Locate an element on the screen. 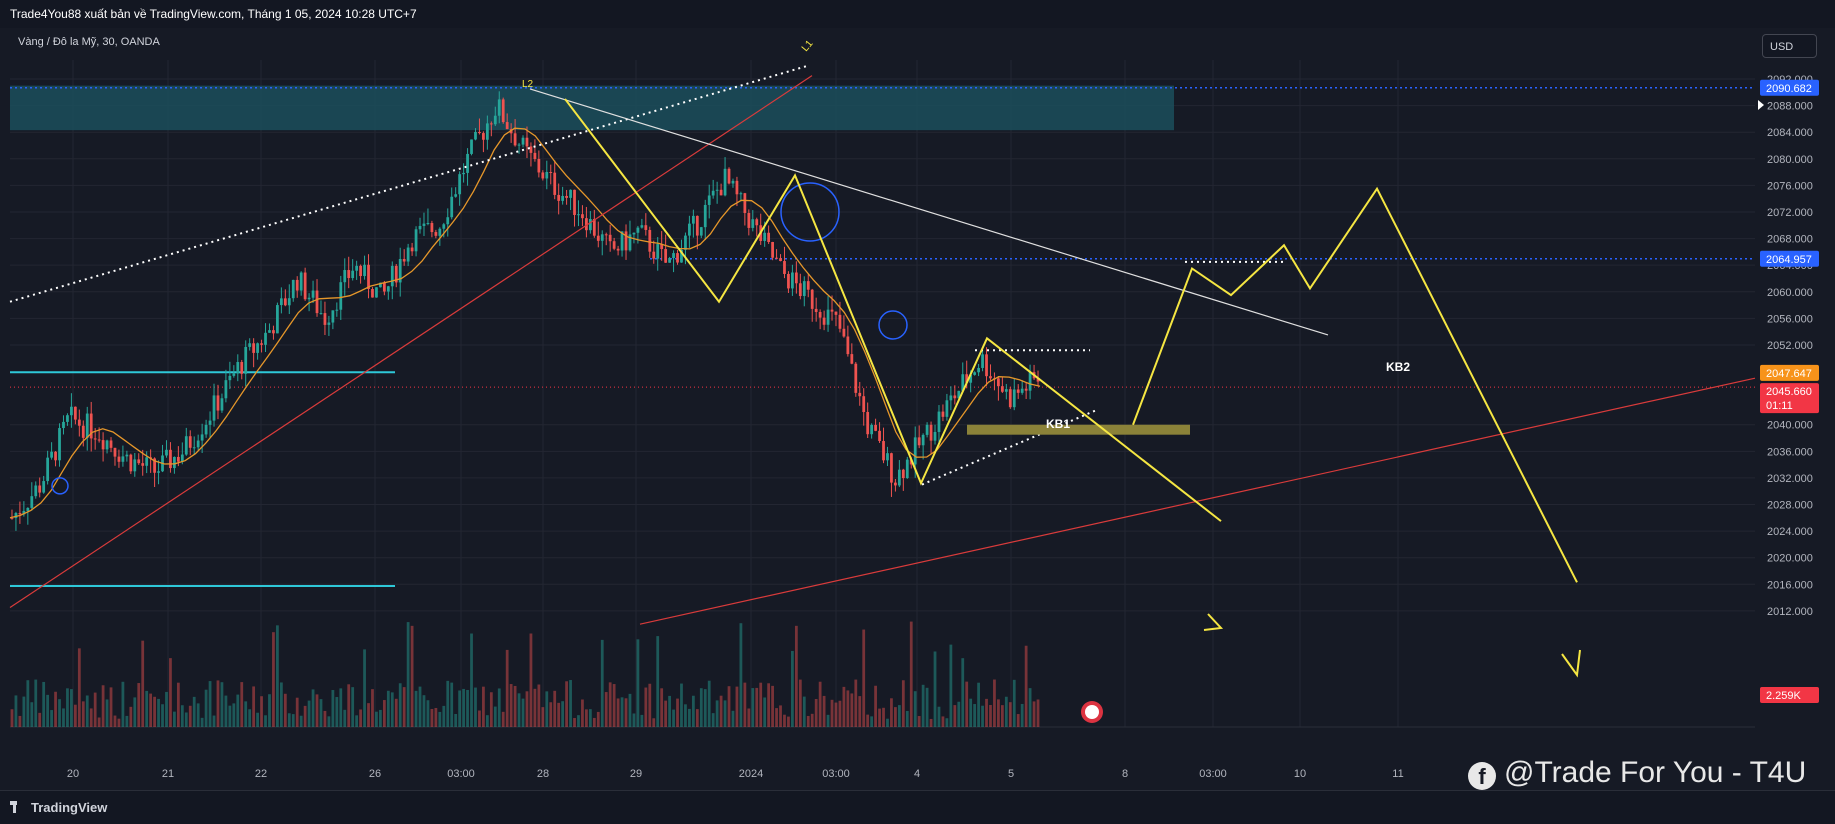 The height and width of the screenshot is (824, 1835). trendline-l2 is located at coordinates (929, 212).